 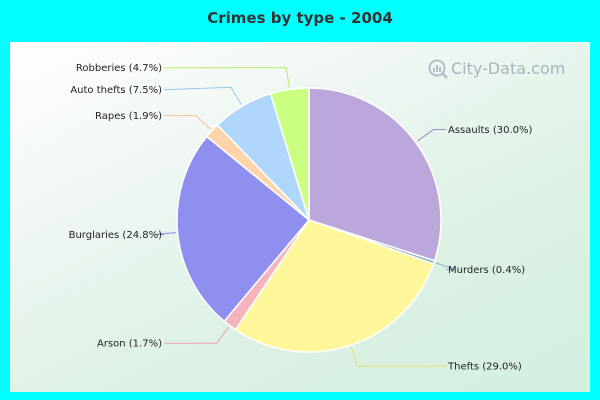 What do you see at coordinates (490, 130) in the screenshot?
I see `slice-label-assaults: Assaults (30.0%)` at bounding box center [490, 130].